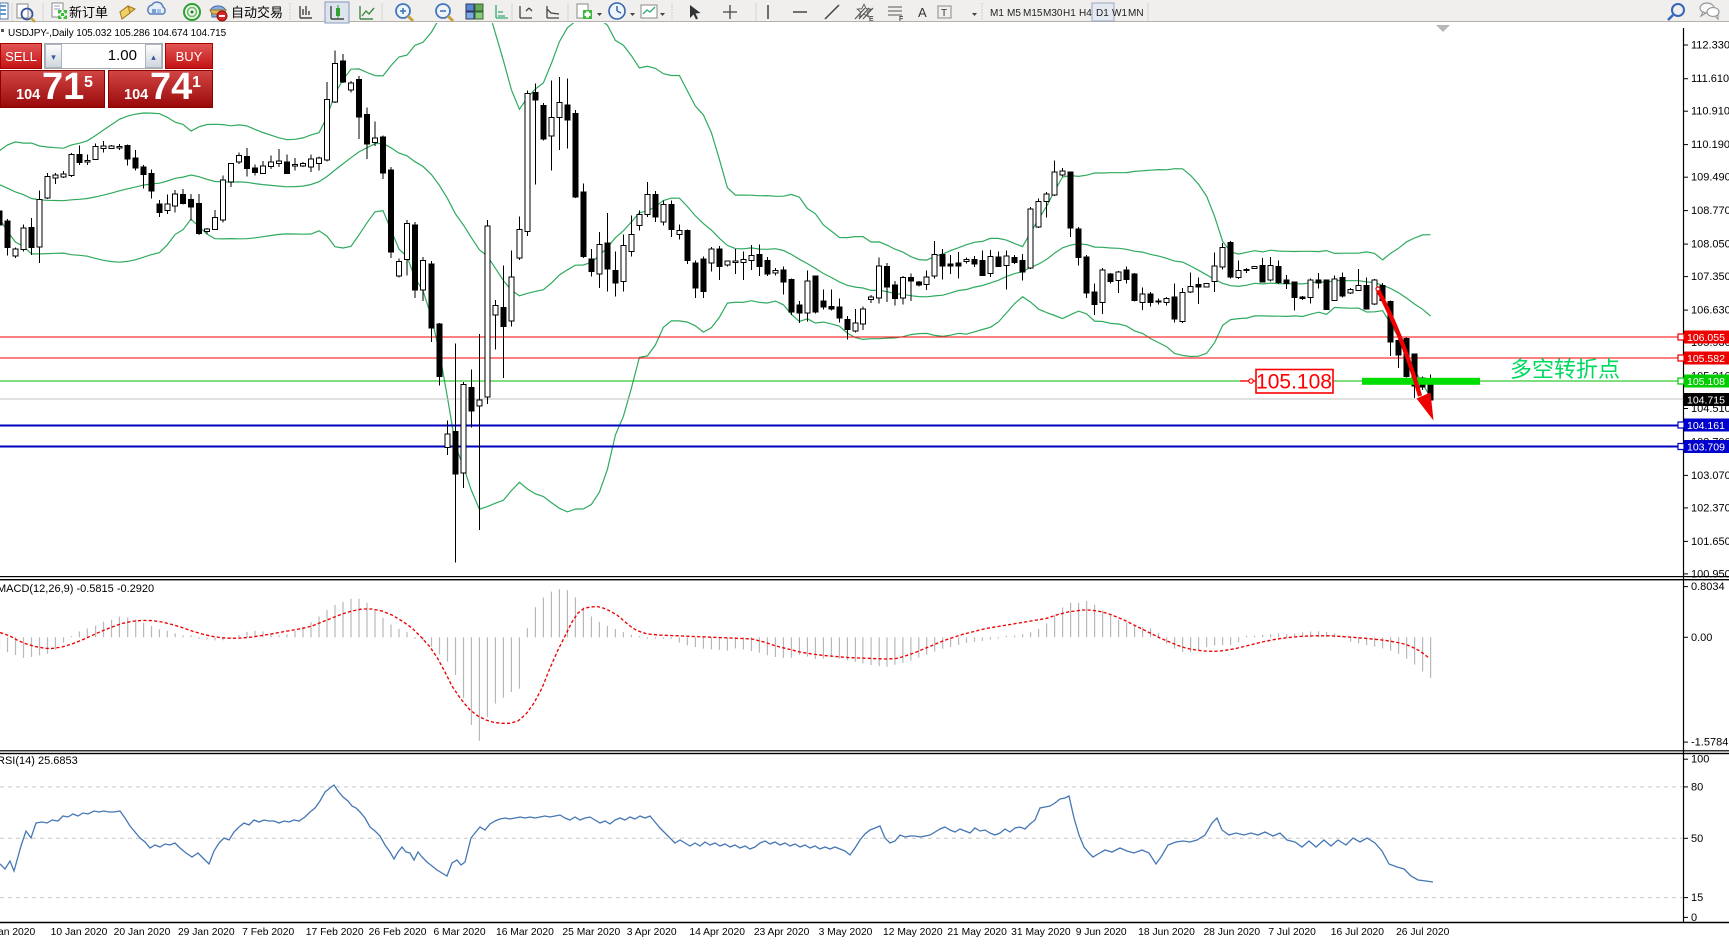  Describe the element at coordinates (1710, 79) in the screenshot. I see `svg-text: 111.610` at that location.